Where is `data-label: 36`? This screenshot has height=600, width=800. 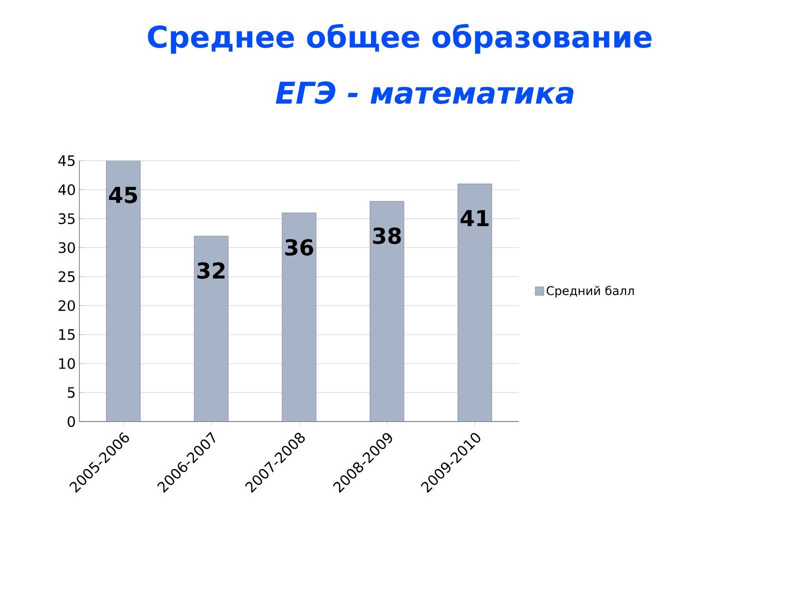
data-label: 36 is located at coordinates (299, 247).